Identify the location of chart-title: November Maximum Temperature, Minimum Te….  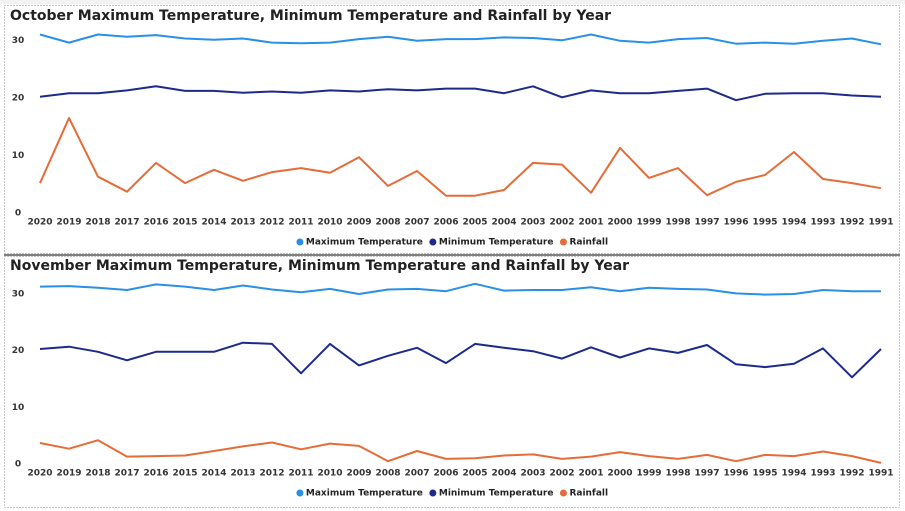
(319, 266).